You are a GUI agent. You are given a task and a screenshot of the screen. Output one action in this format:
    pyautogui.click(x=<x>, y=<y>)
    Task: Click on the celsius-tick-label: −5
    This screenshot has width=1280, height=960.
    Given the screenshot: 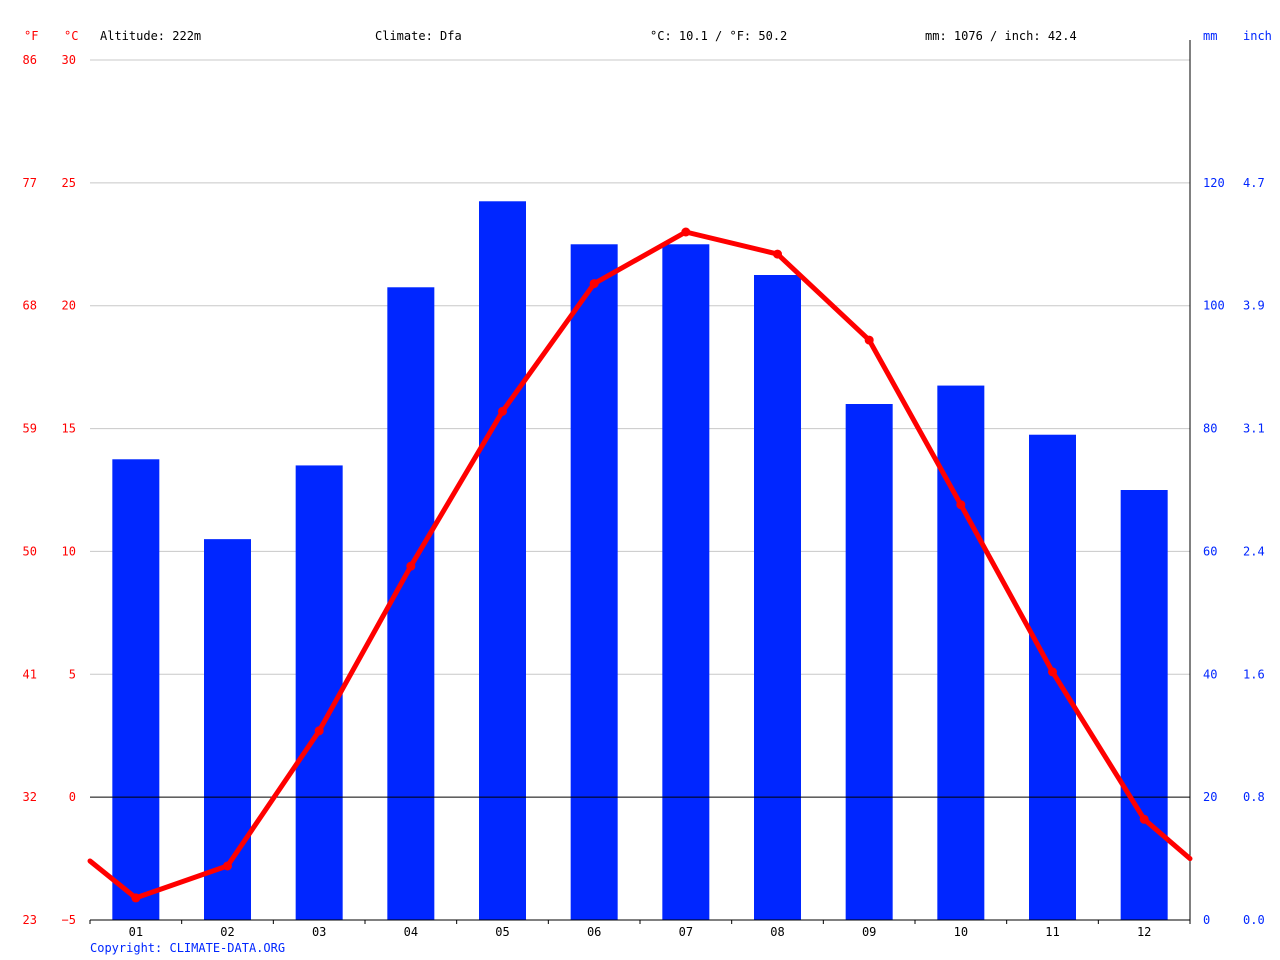 What is the action you would take?
    pyautogui.click(x=69, y=920)
    